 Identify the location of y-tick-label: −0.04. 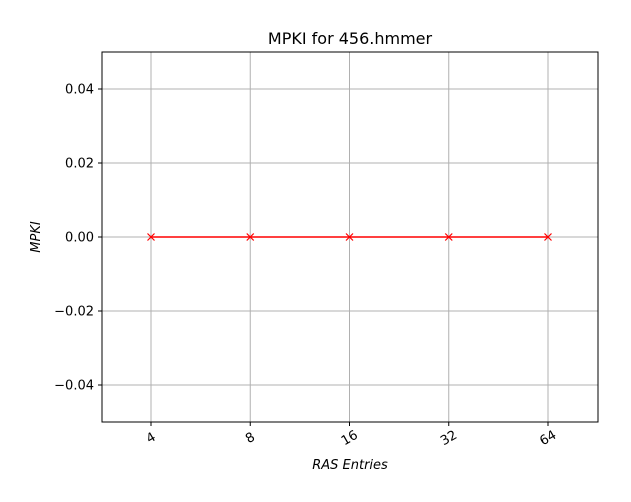
(74, 386).